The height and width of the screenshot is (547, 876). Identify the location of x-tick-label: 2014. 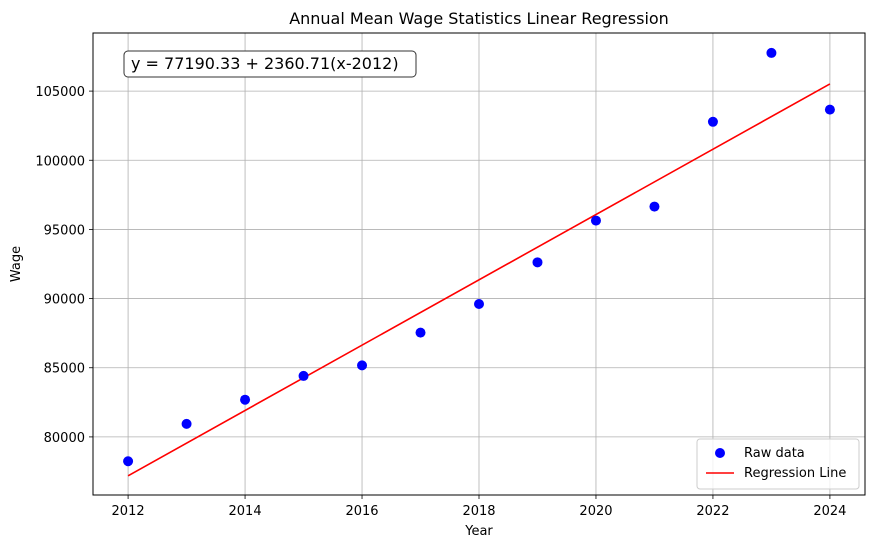
(245, 511).